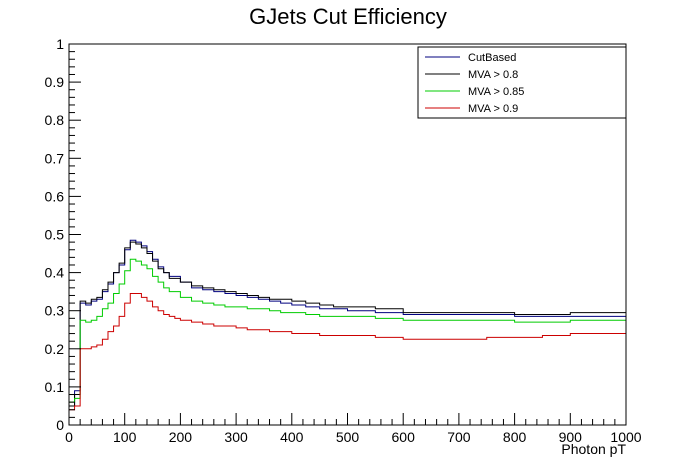  I want to click on legend-box, so click(522, 82).